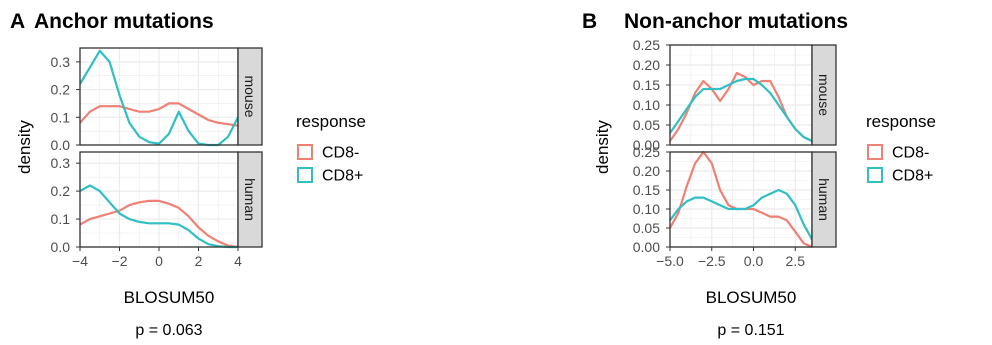  What do you see at coordinates (589, 21) in the screenshot?
I see `panel-letter: B` at bounding box center [589, 21].